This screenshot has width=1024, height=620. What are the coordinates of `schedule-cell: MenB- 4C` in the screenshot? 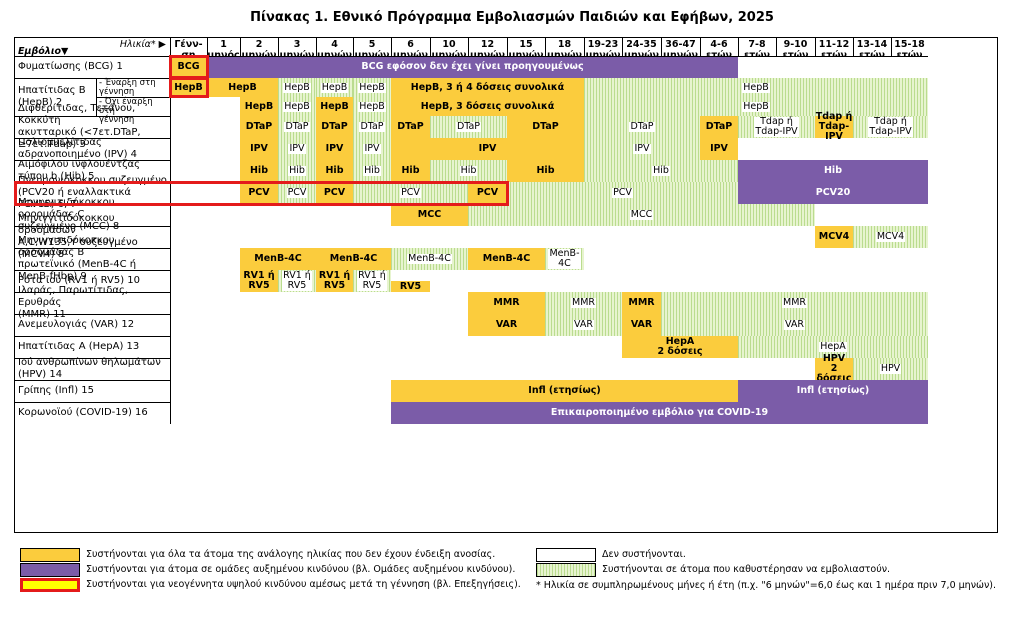 It's located at (564, 259).